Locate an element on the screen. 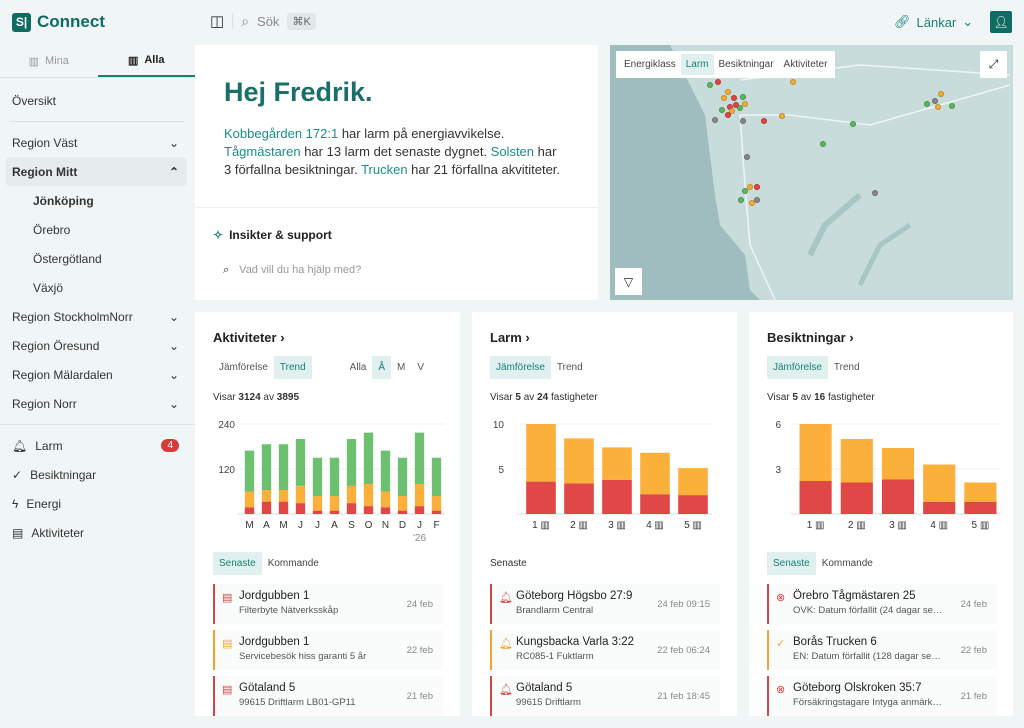  help-search-input: ⌕ Vad vill du ha hjälp med? is located at coordinates (396, 270).